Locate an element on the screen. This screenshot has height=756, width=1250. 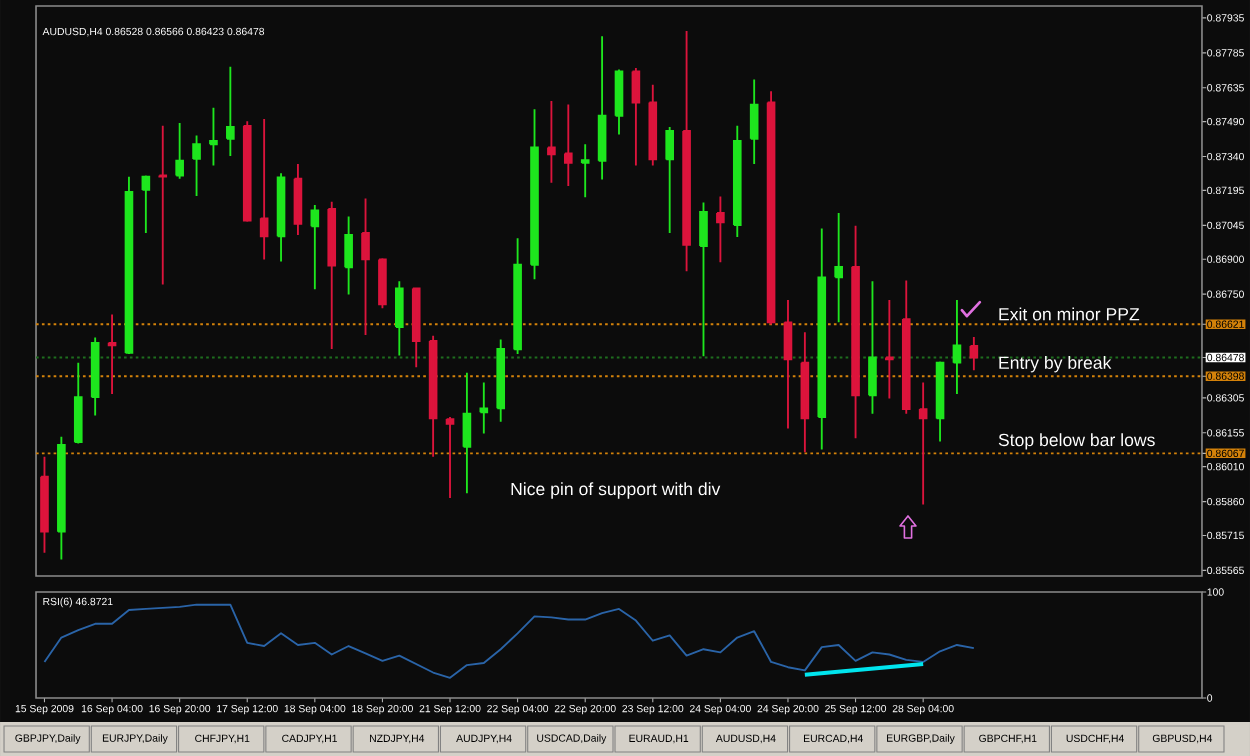
ref-line-label: Entry by break is located at coordinates (1055, 364).